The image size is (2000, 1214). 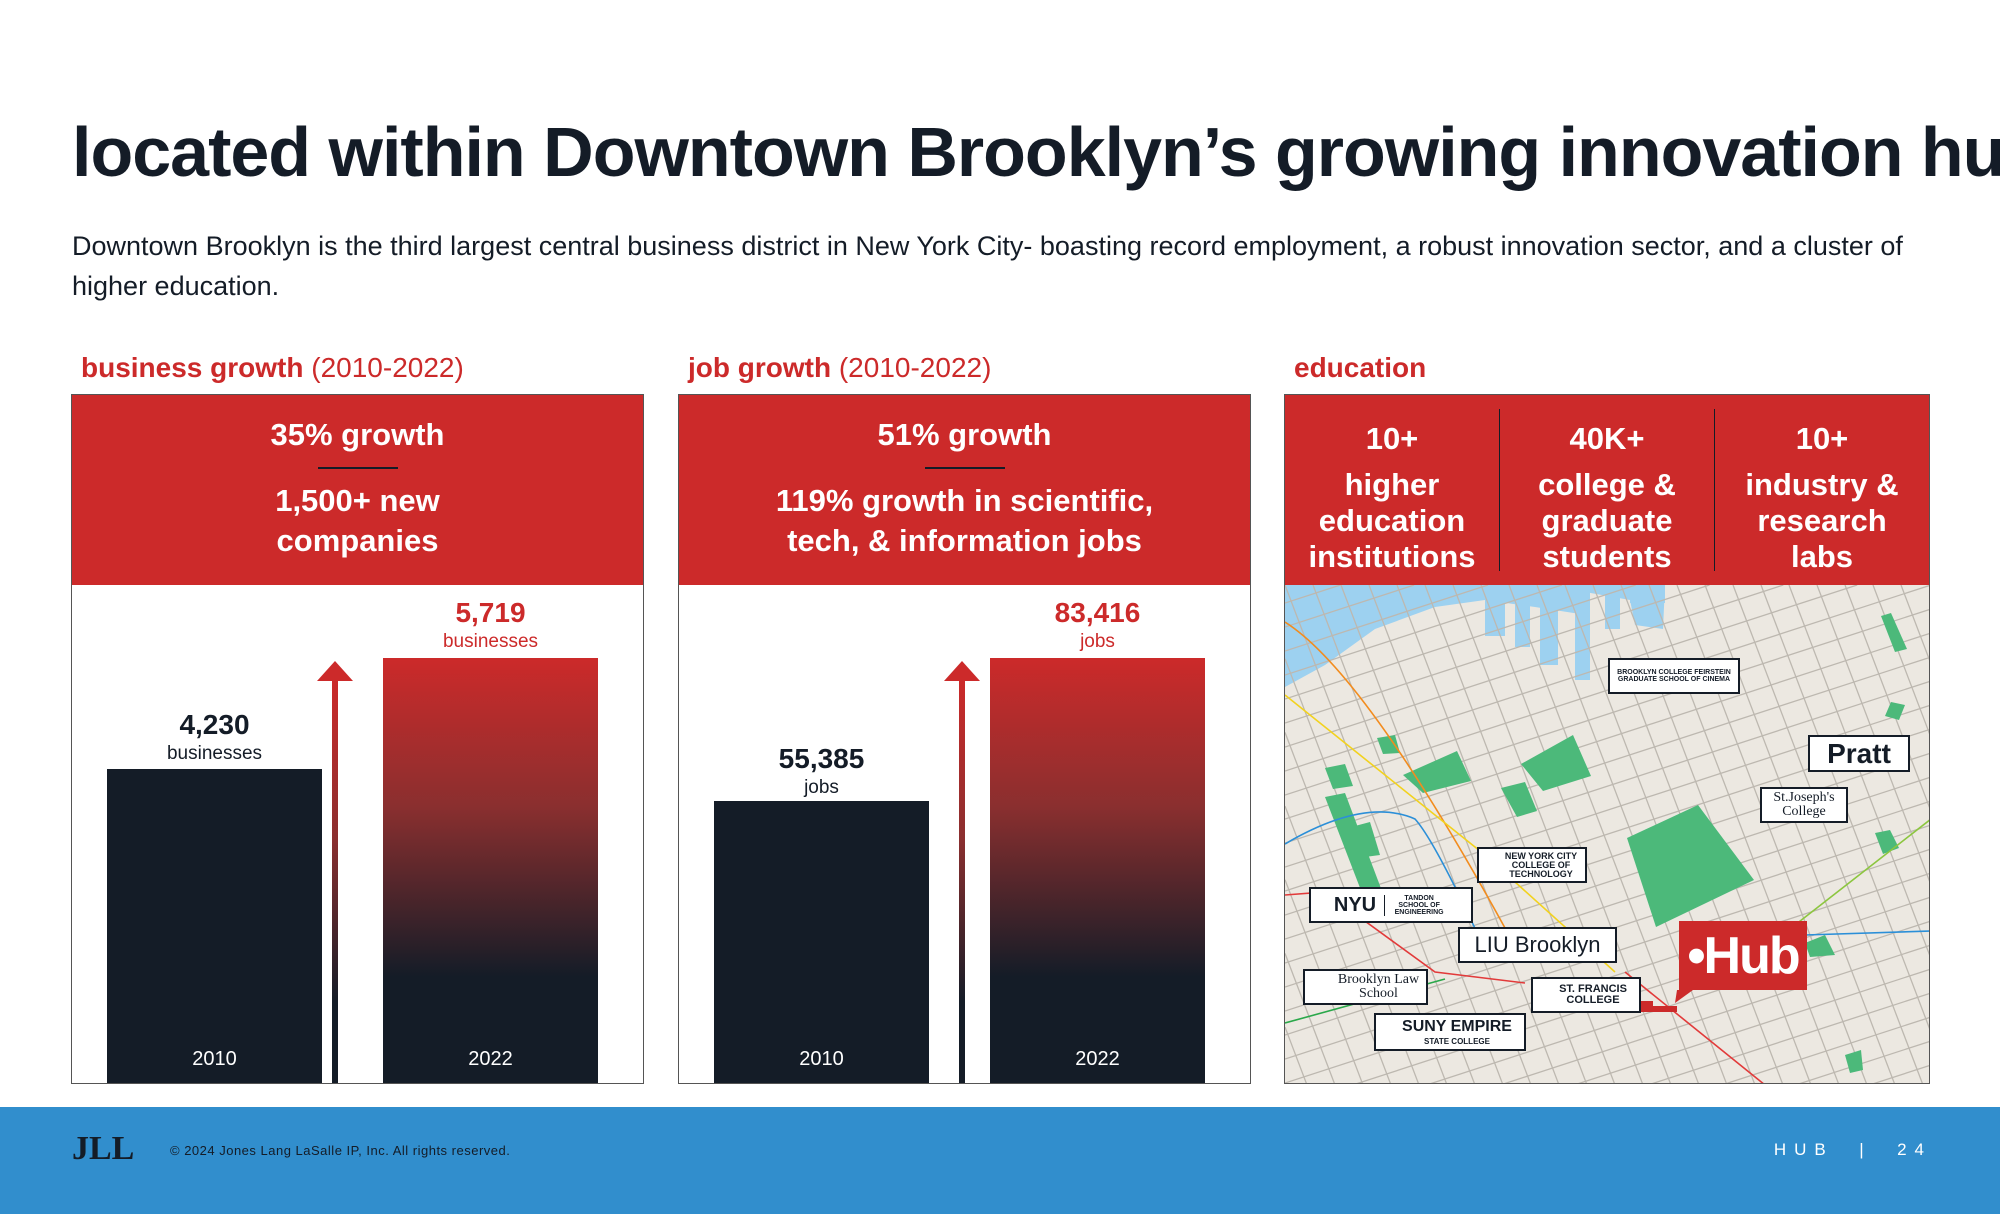 I want to click on business-range: (2010-2022), so click(x=387, y=367).